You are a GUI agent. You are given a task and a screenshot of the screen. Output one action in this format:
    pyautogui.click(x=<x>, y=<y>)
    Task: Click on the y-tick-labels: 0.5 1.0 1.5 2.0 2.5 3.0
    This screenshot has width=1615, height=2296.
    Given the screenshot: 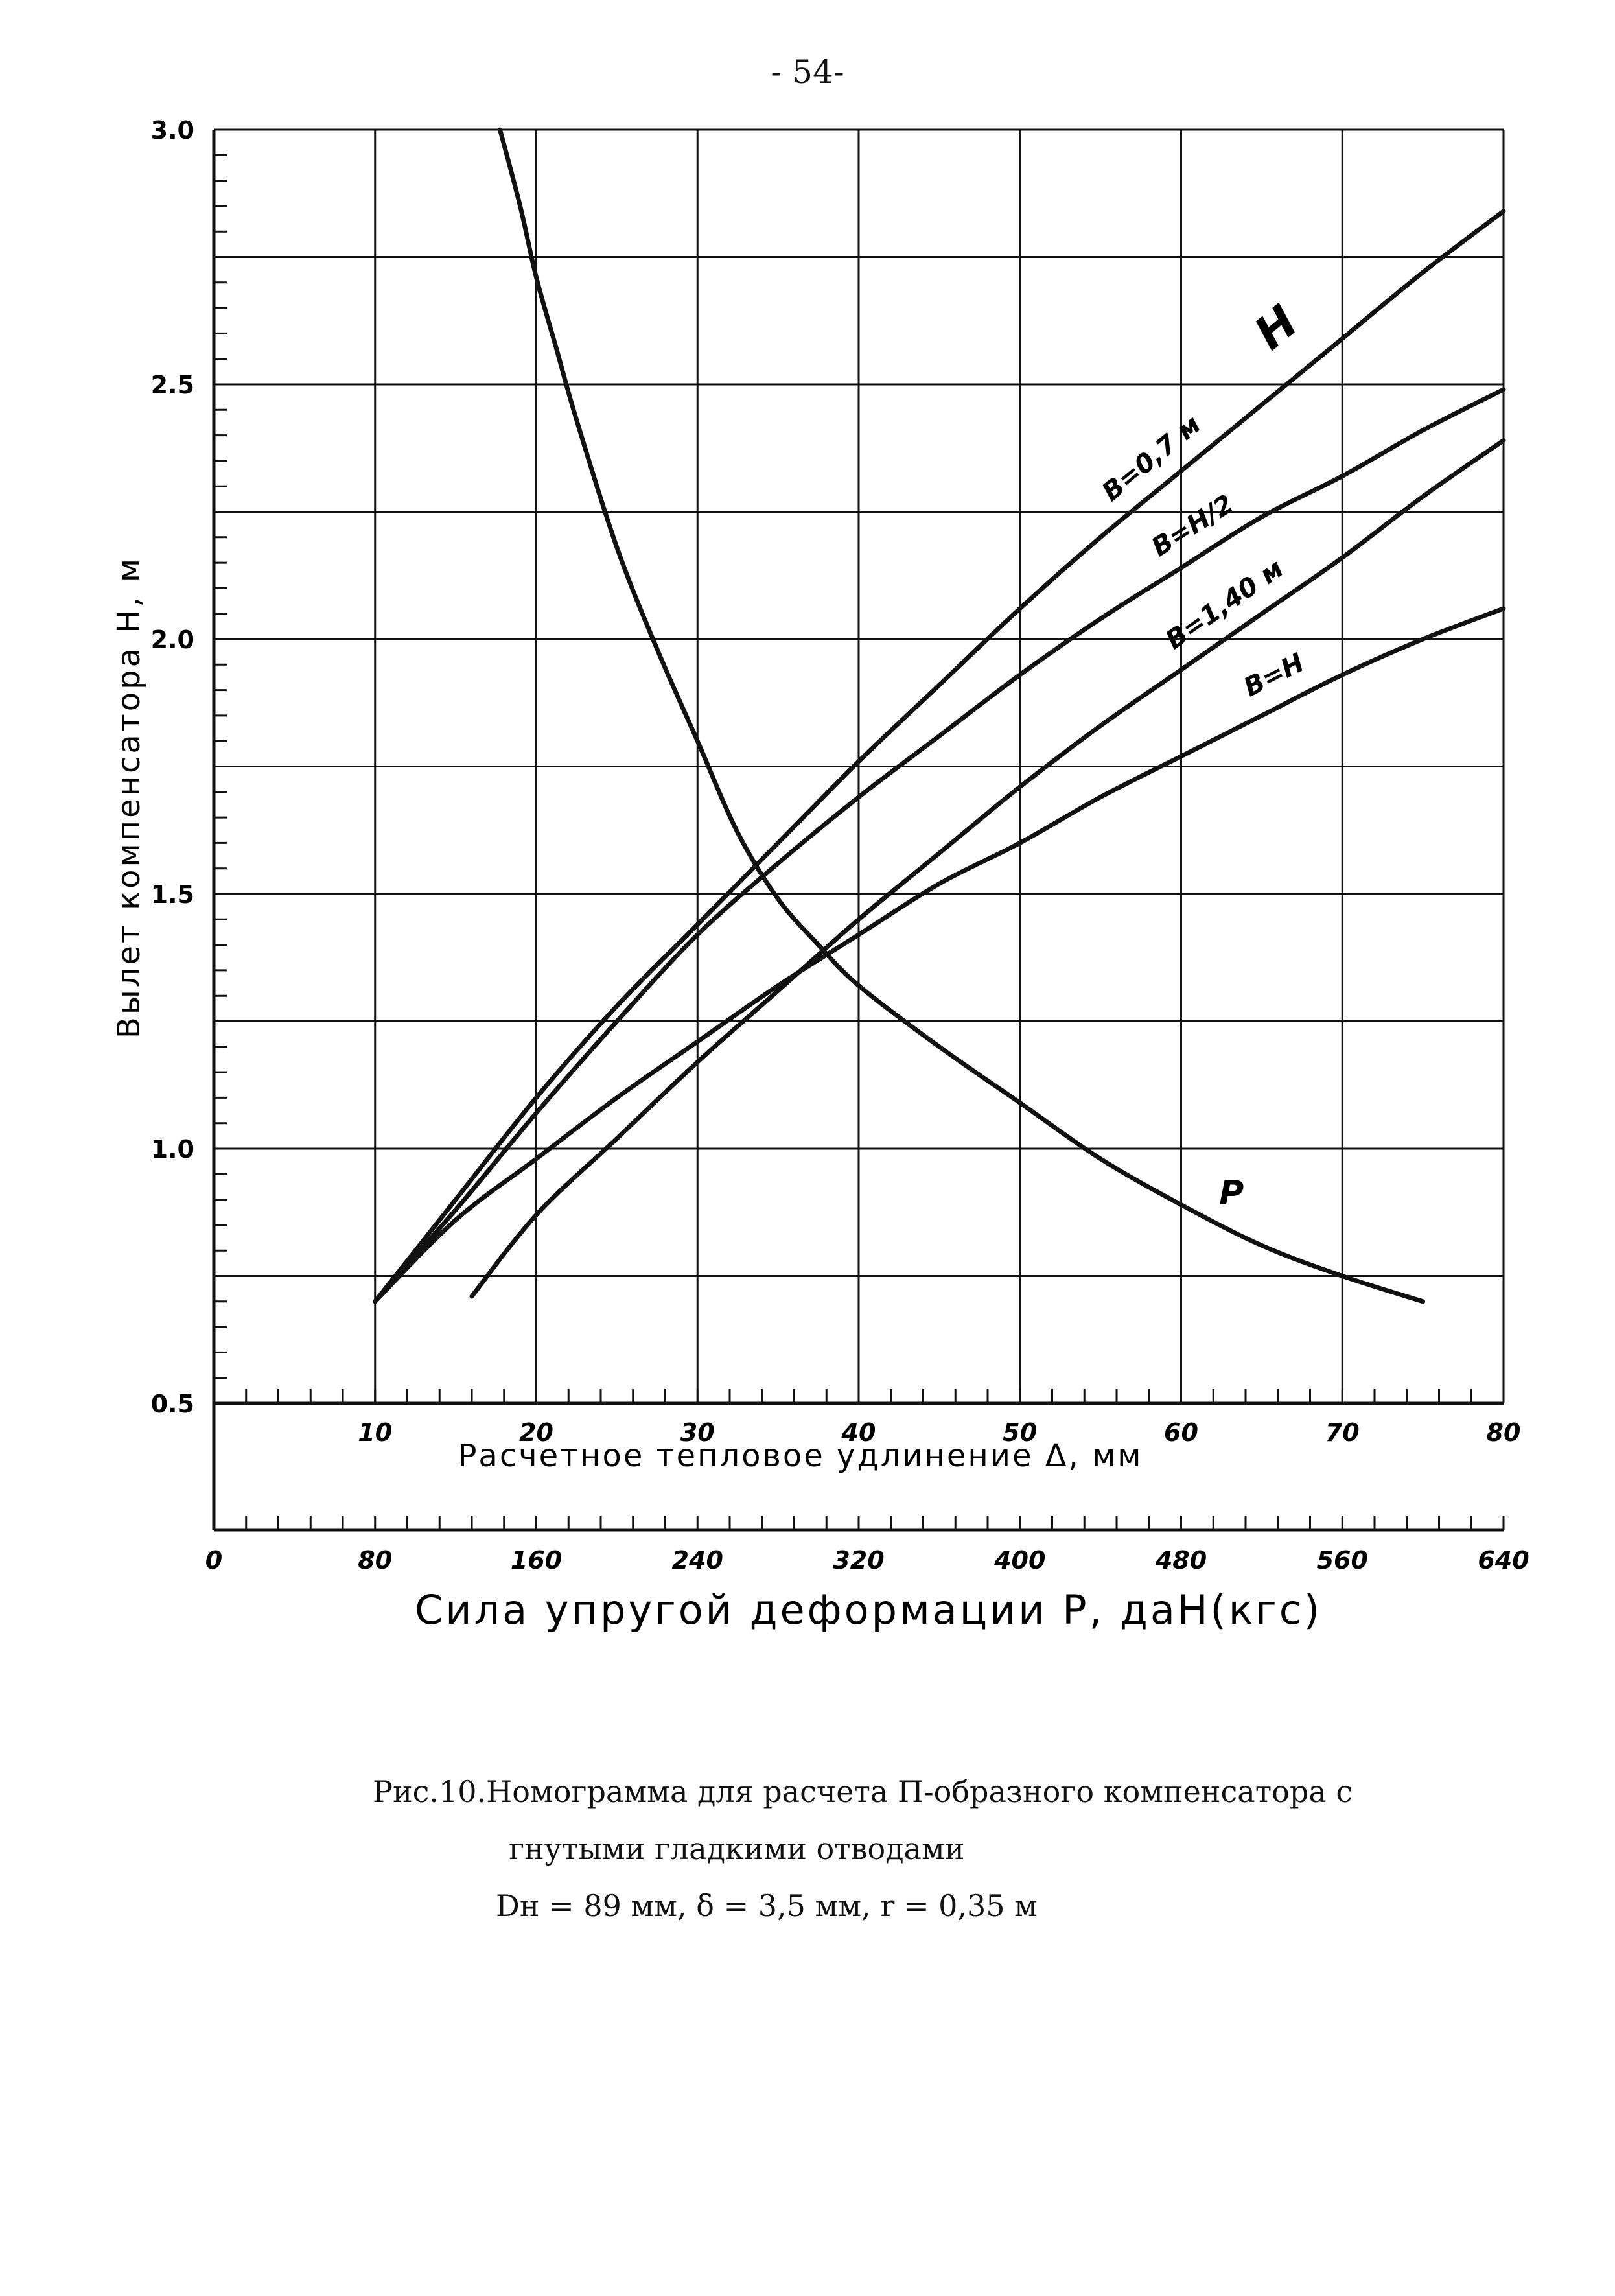 What is the action you would take?
    pyautogui.click(x=172, y=767)
    